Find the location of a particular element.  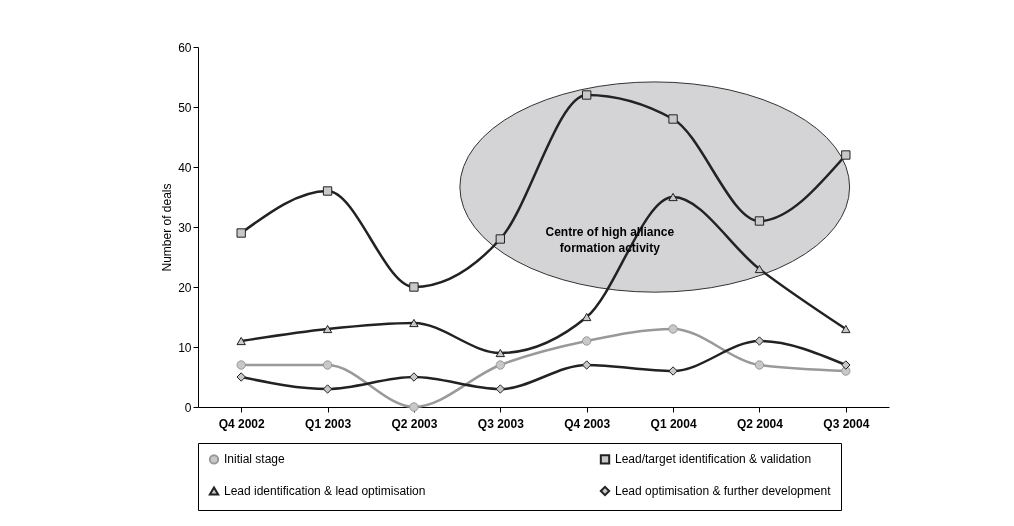

x-tick-label: Q1 2003 is located at coordinates (328, 423).